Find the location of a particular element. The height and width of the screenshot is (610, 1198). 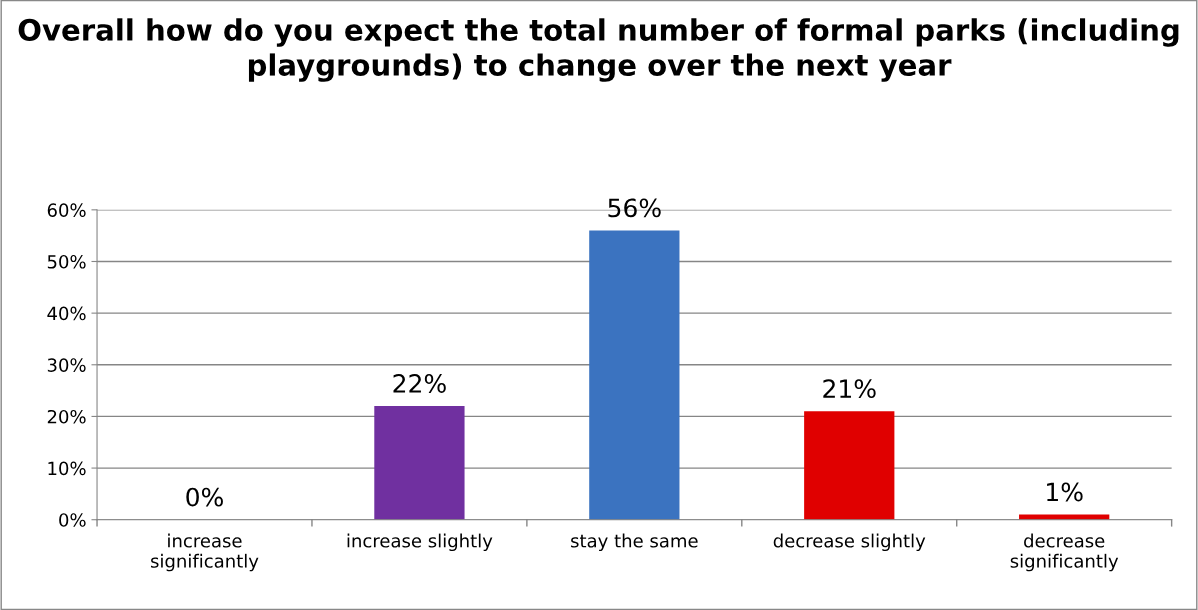

data-label: 56% is located at coordinates (634, 208).